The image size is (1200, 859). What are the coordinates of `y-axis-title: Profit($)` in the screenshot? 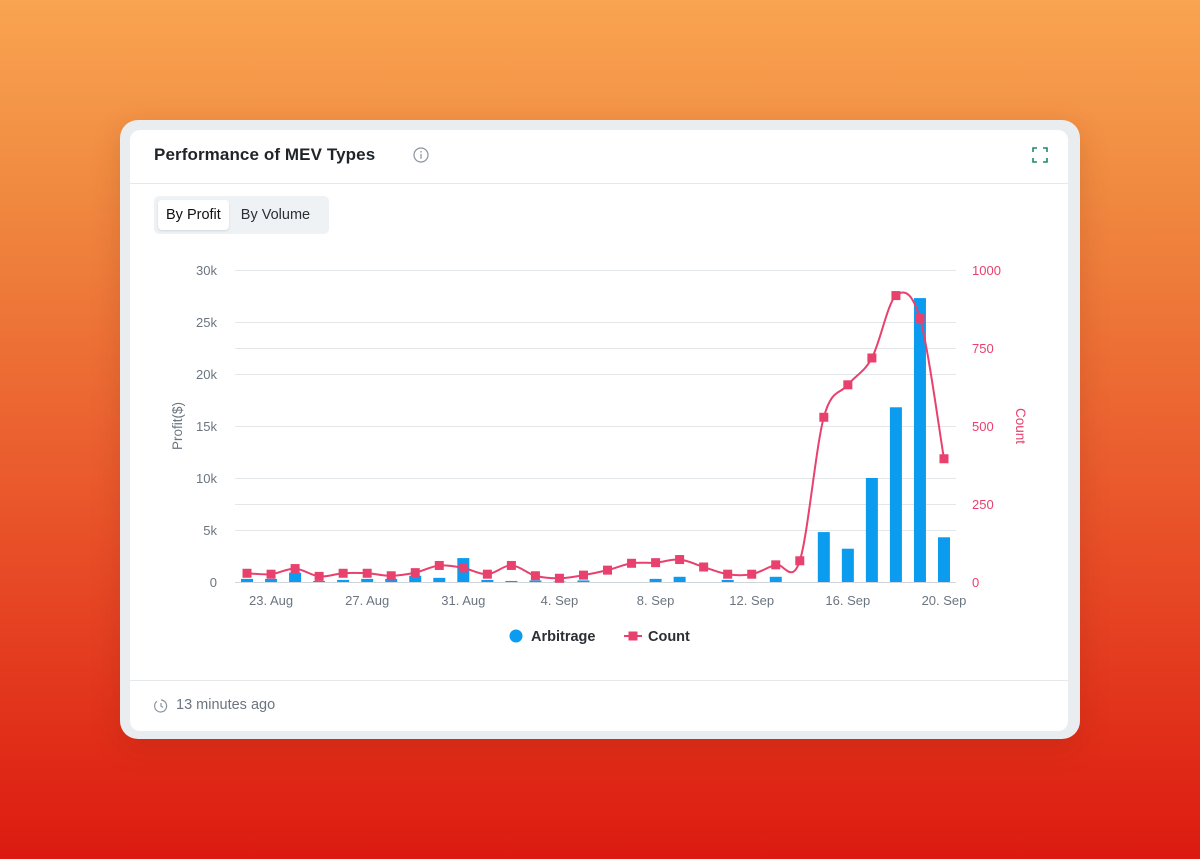 It's located at (177, 426).